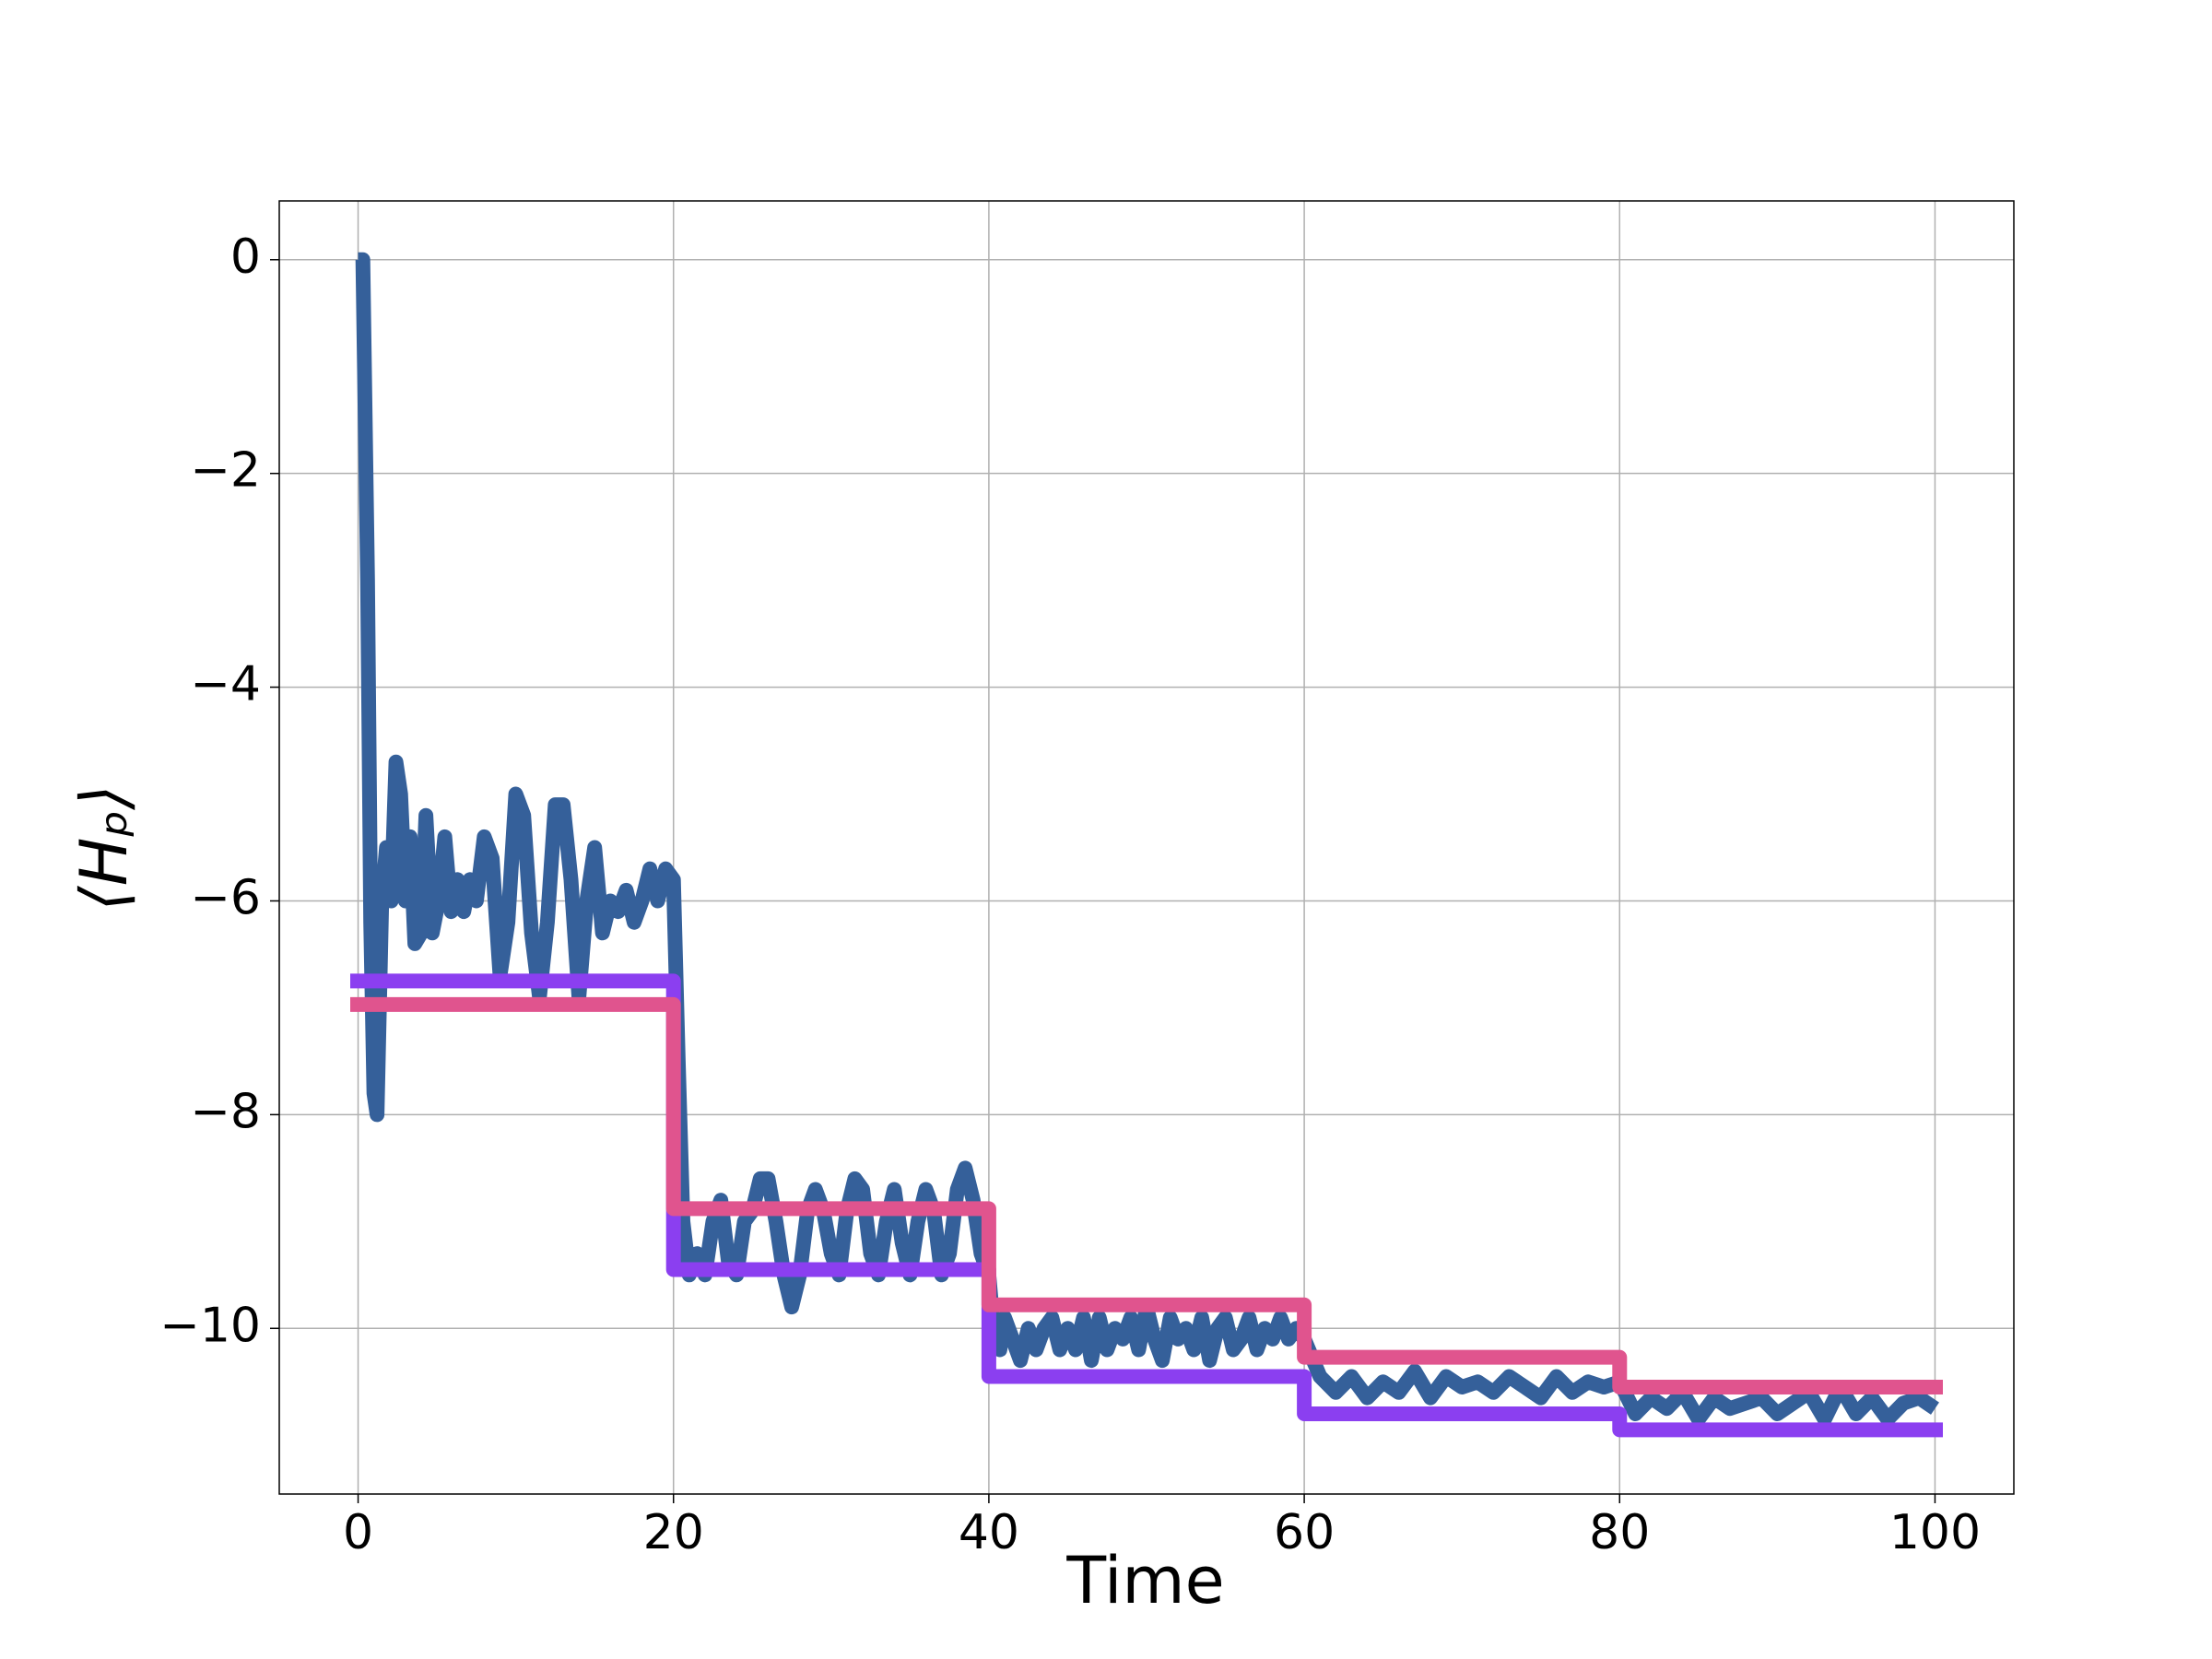 Image resolution: width=2212 pixels, height=1659 pixels. Describe the element at coordinates (225, 684) in the screenshot. I see `y-tick-label: −4` at that location.